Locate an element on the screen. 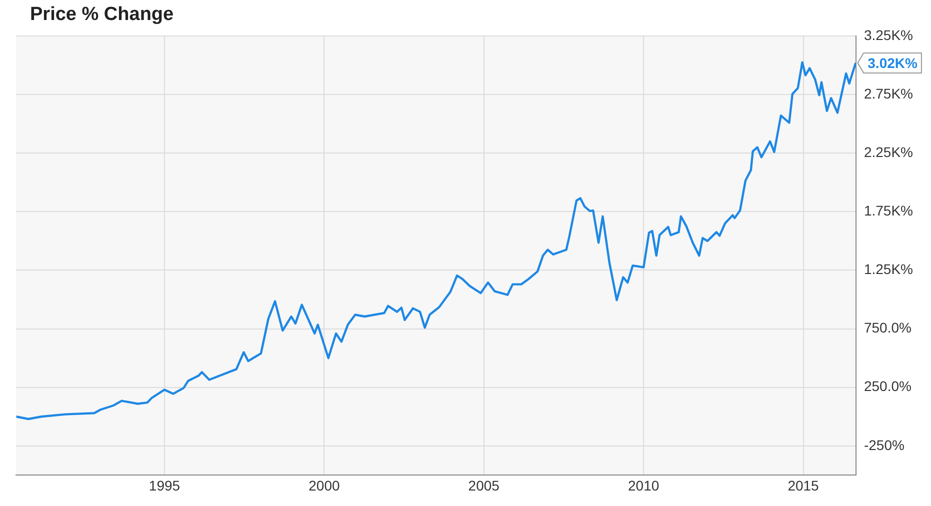 This screenshot has height=506, width=931. y-tick-label: -250% is located at coordinates (884, 444).